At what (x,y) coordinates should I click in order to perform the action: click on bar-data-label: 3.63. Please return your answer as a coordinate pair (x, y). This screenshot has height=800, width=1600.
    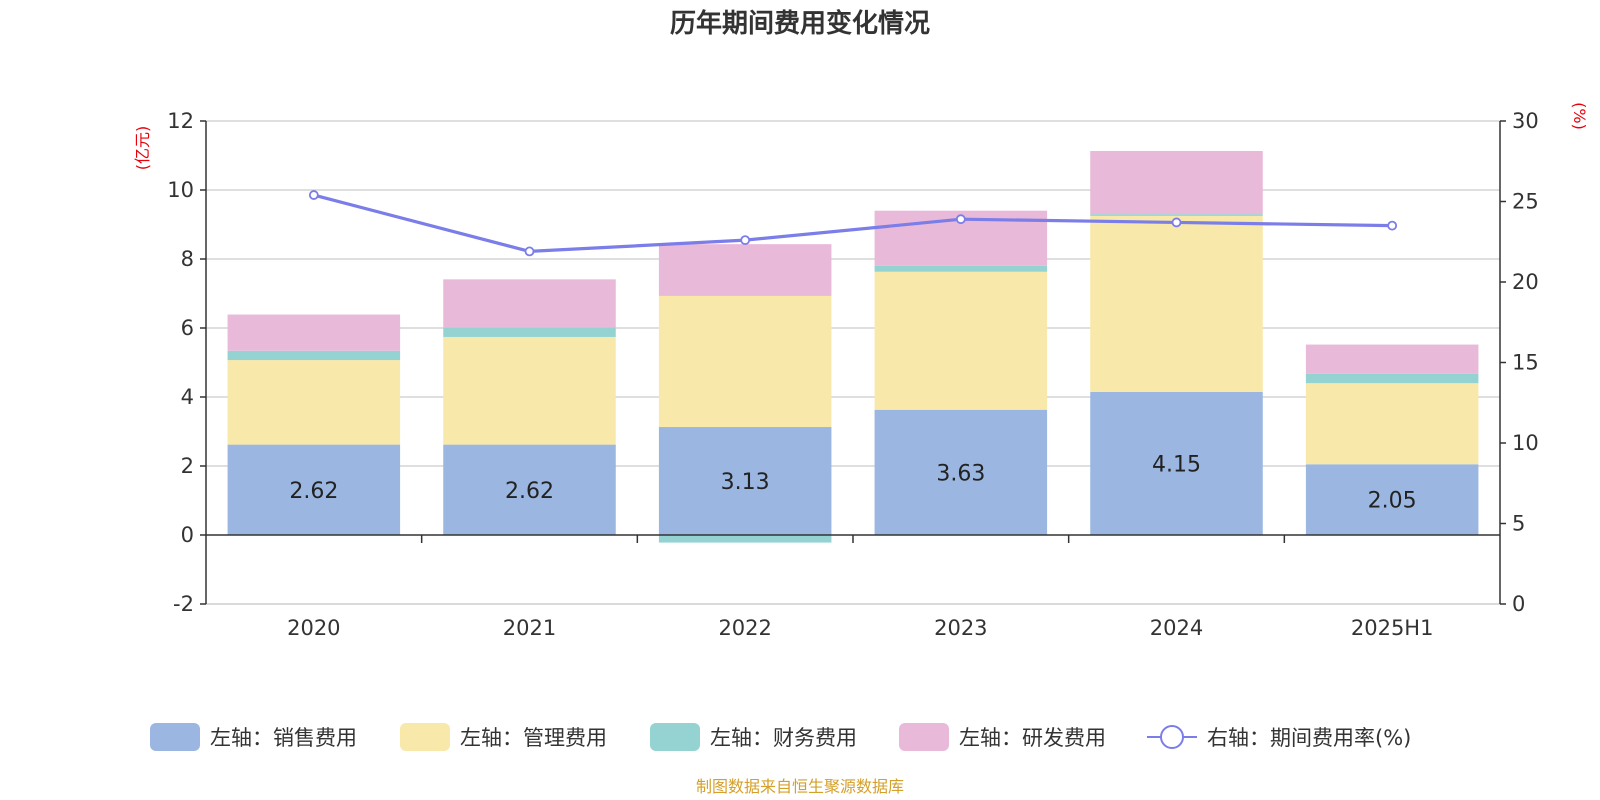
    Looking at the image, I should click on (960, 473).